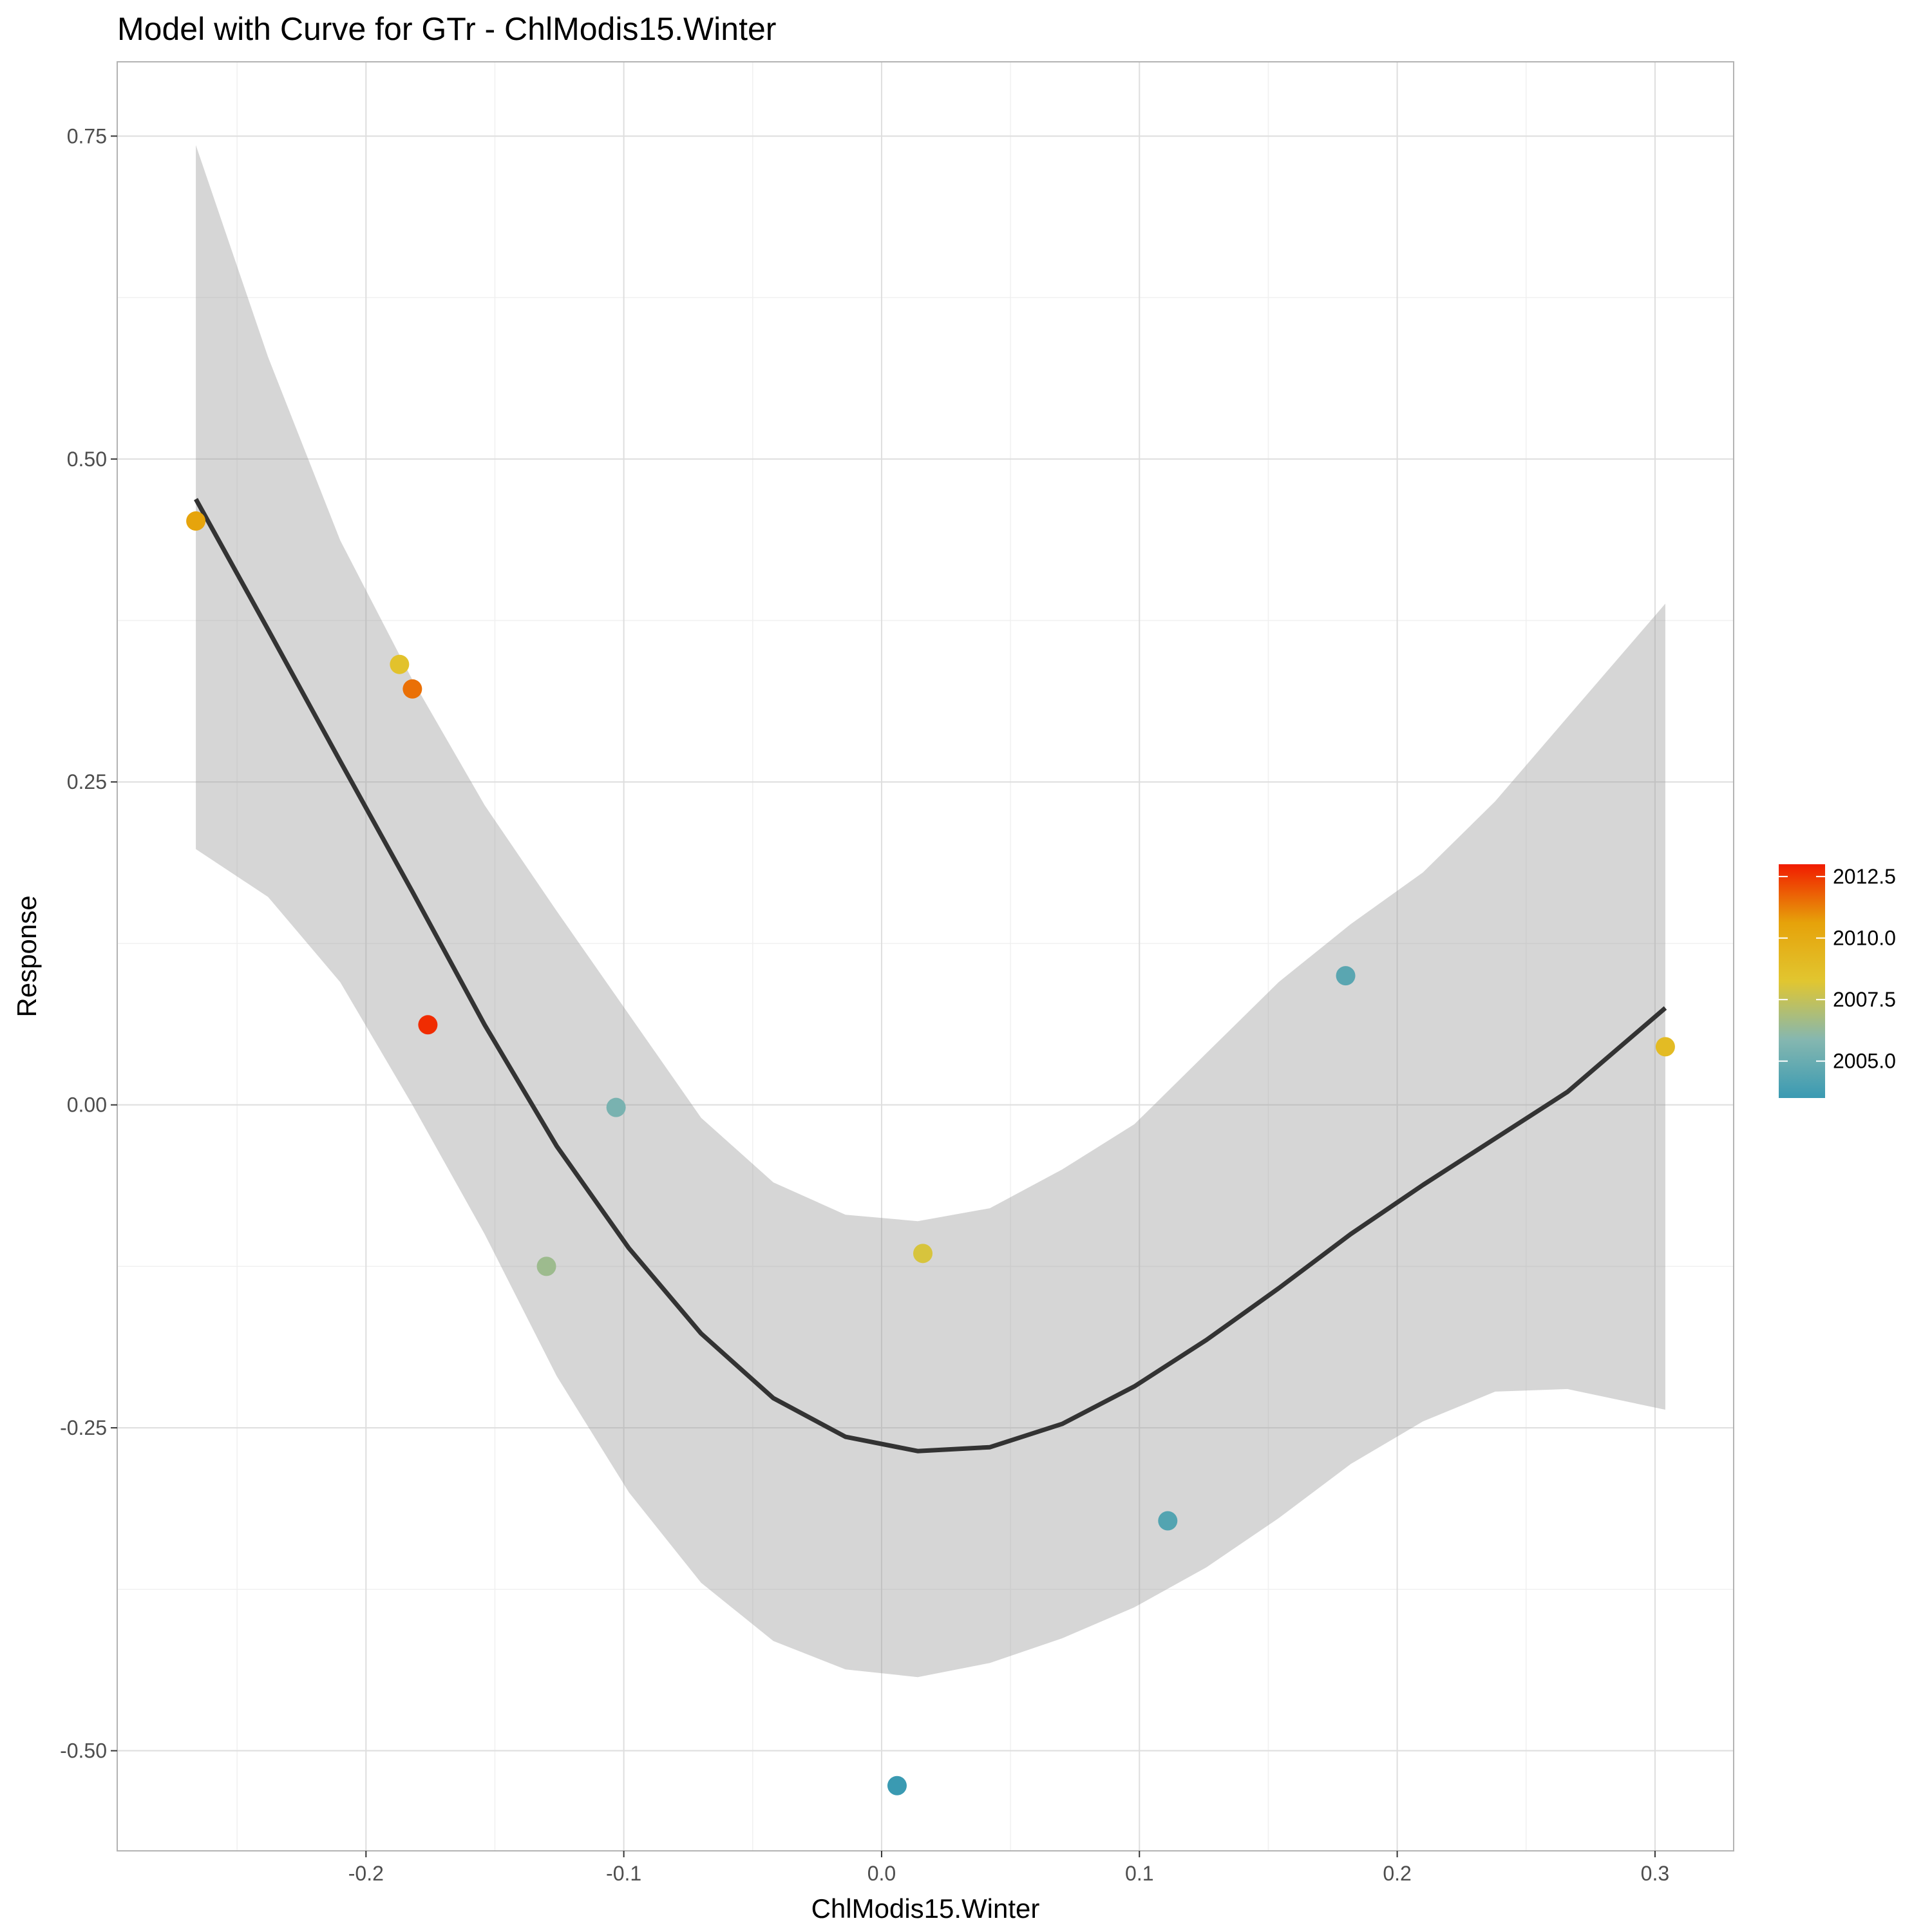  Describe the element at coordinates (87, 460) in the screenshot. I see `y-tick-label: 0.50` at that location.